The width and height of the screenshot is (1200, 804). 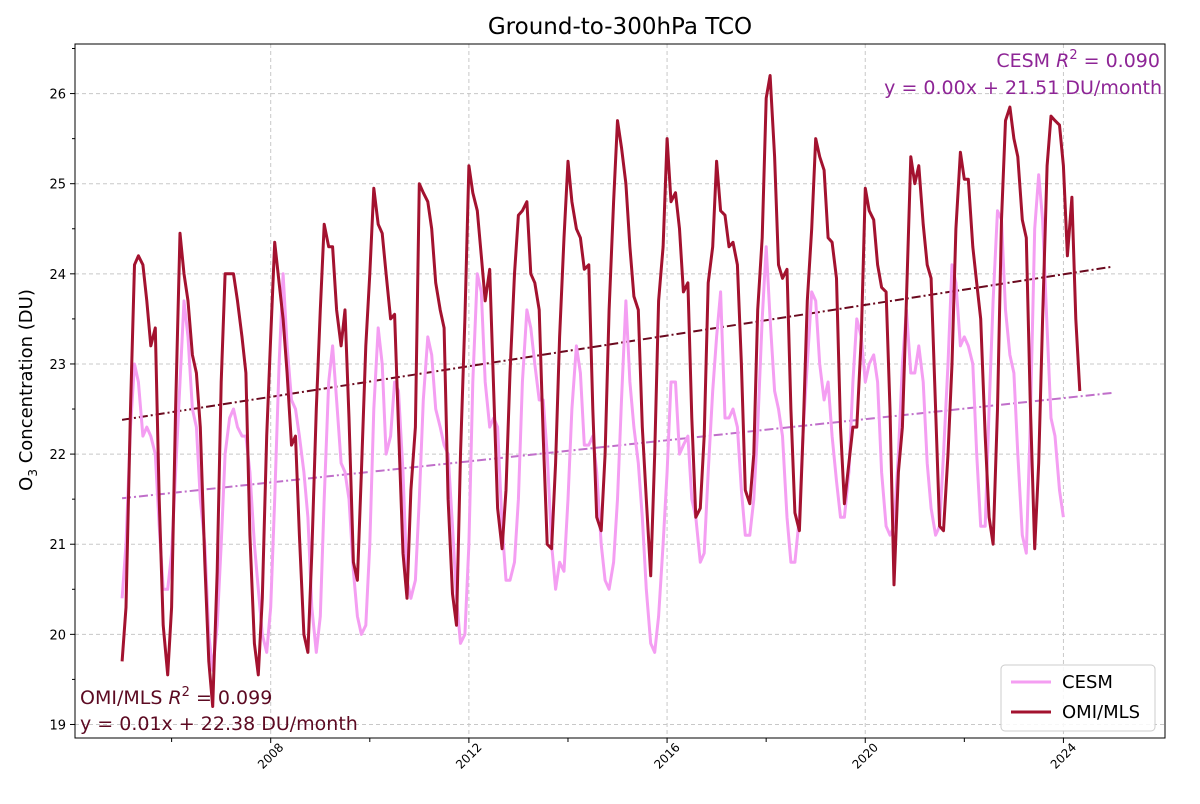 What do you see at coordinates (1026, 61) in the screenshot?
I see `cesm-r2-prefix: CESM` at bounding box center [1026, 61].